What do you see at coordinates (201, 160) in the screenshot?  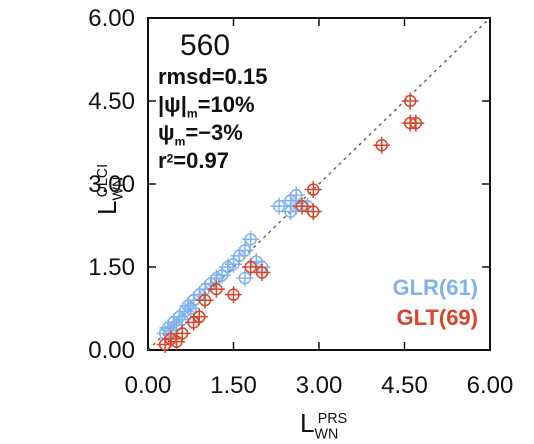 I see `annotation-part: =0.97` at bounding box center [201, 160].